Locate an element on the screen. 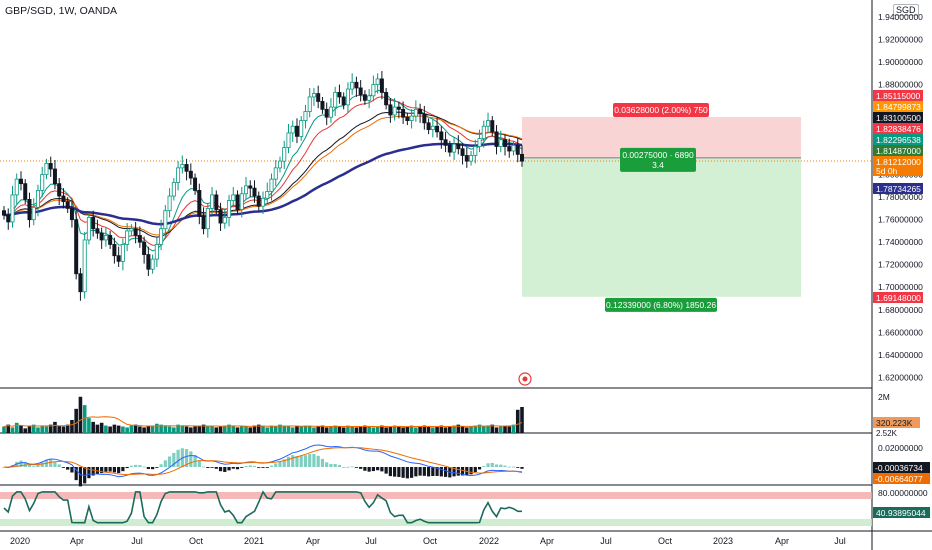 The height and width of the screenshot is (550, 932). rsi-value-label: 40.93895044 is located at coordinates (901, 513).